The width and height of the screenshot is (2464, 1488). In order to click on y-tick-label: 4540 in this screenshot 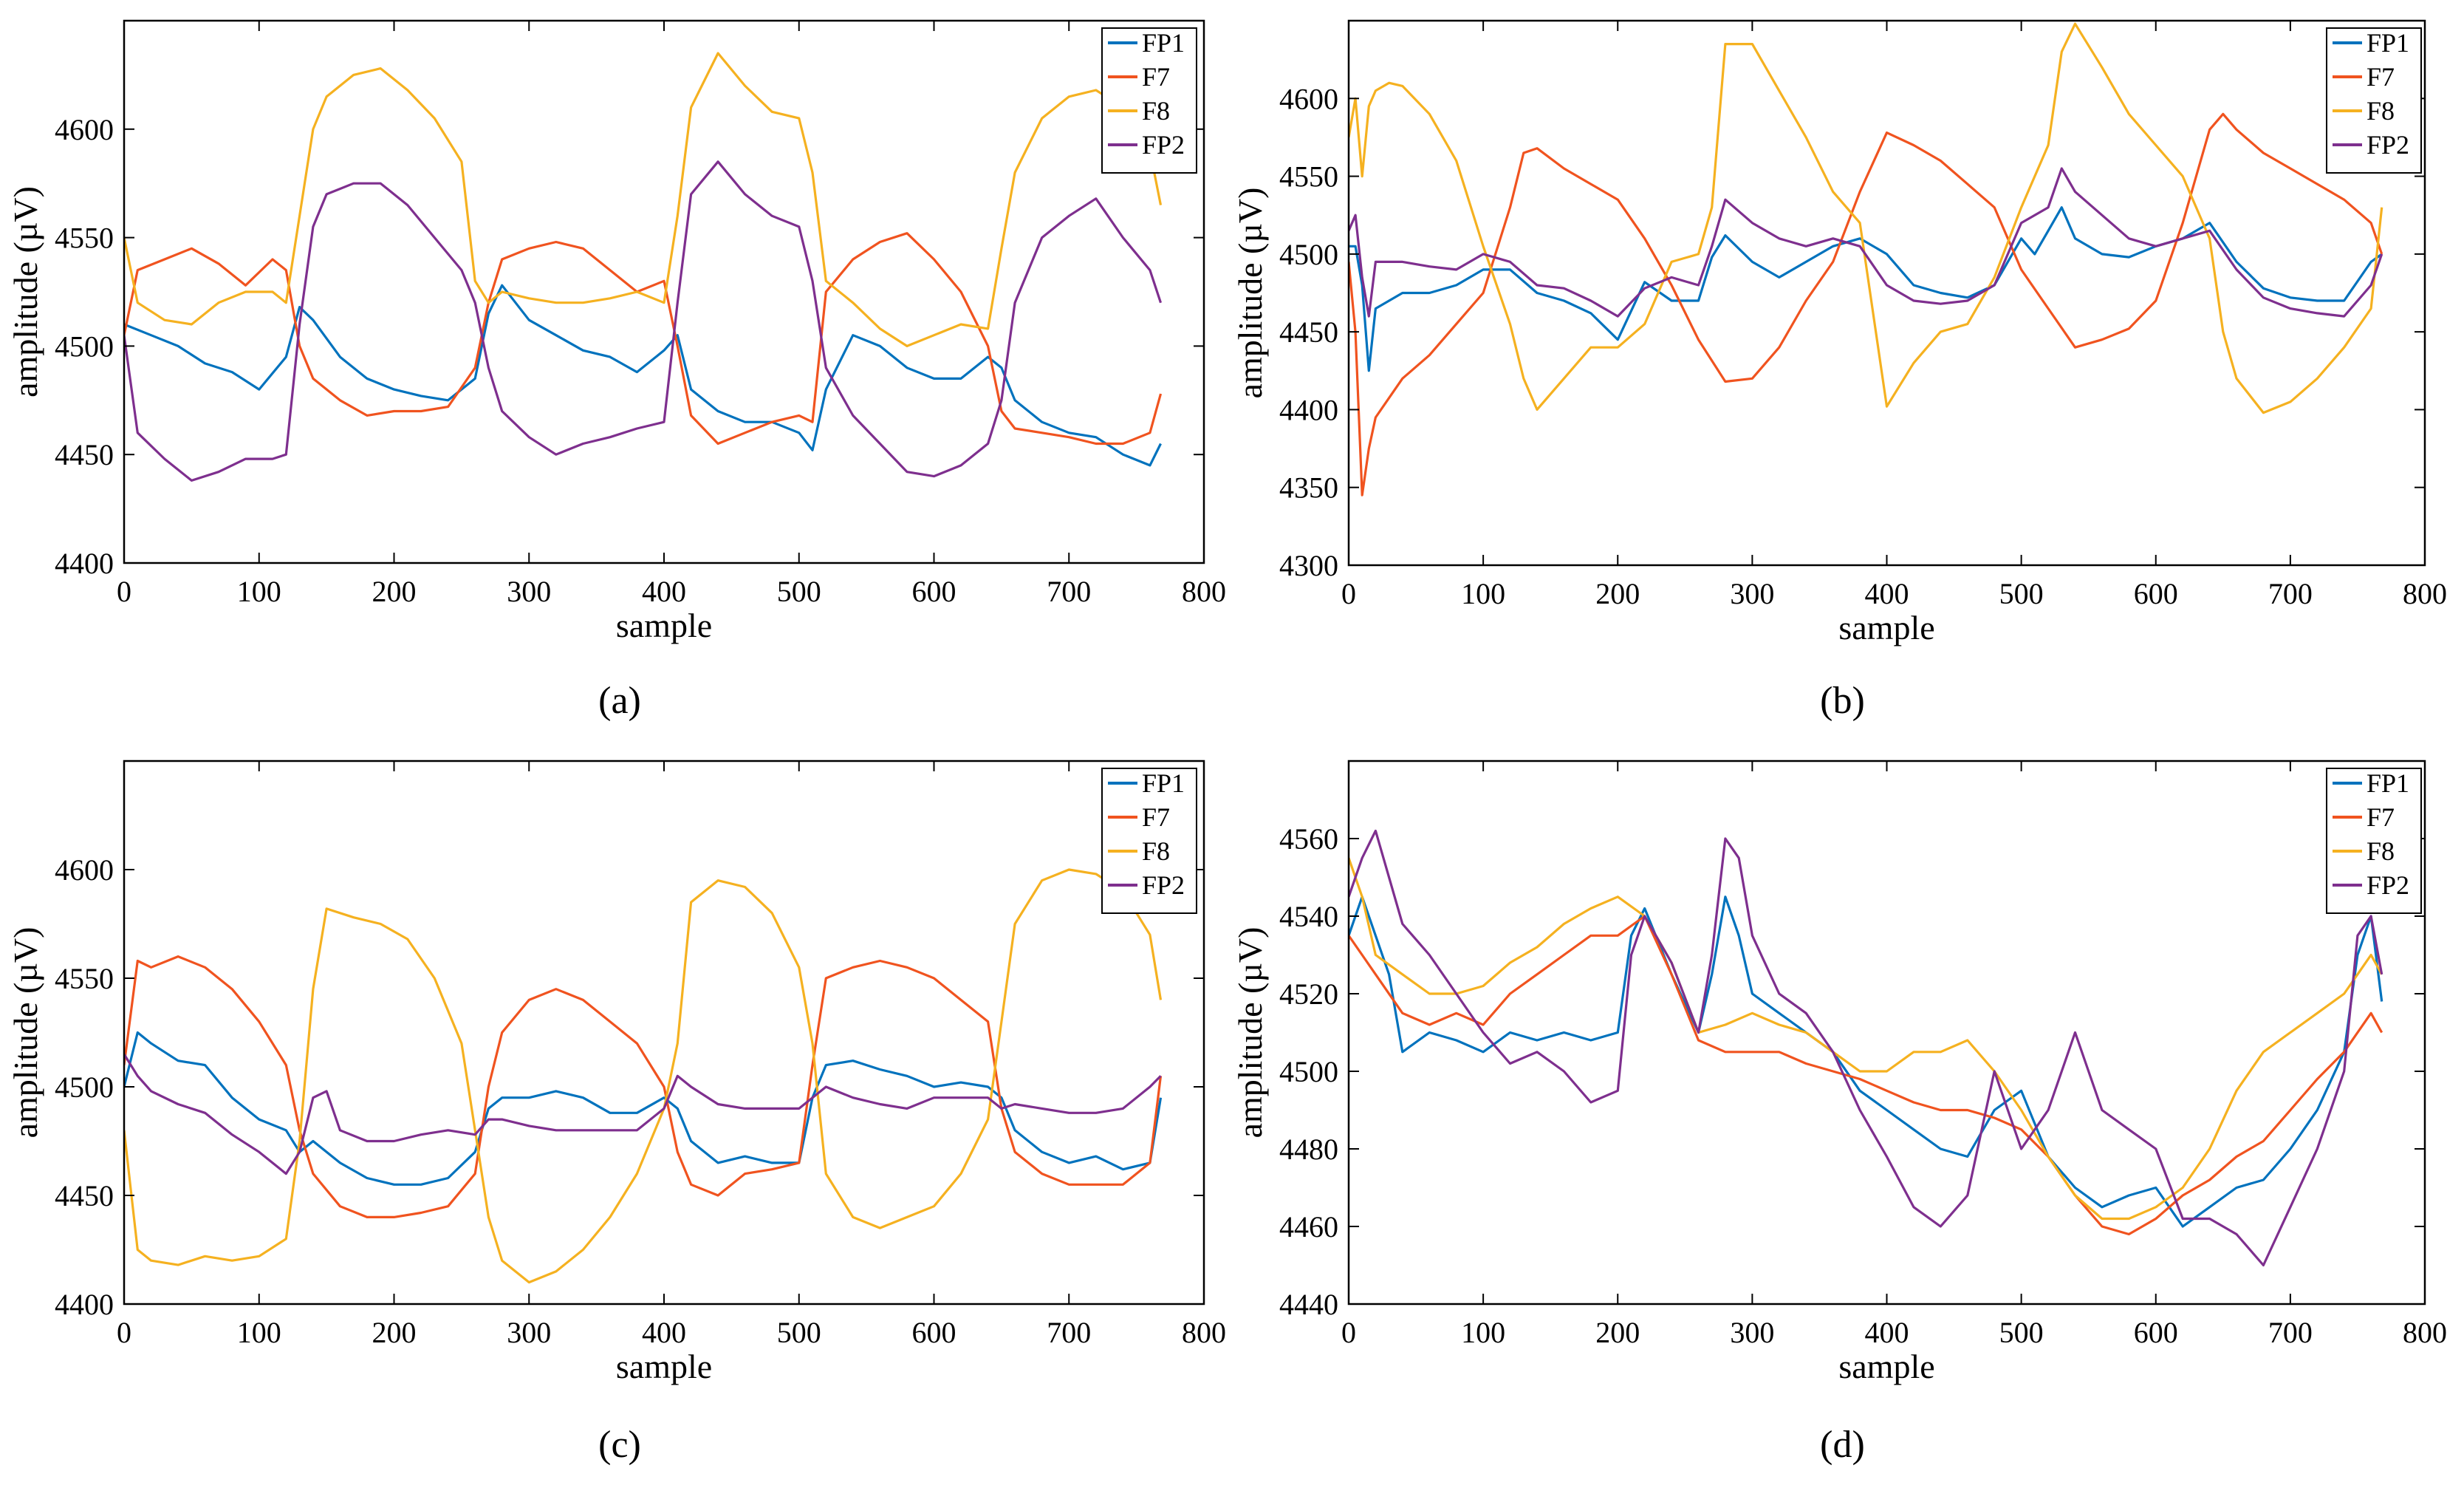, I will do `click(1308, 916)`.